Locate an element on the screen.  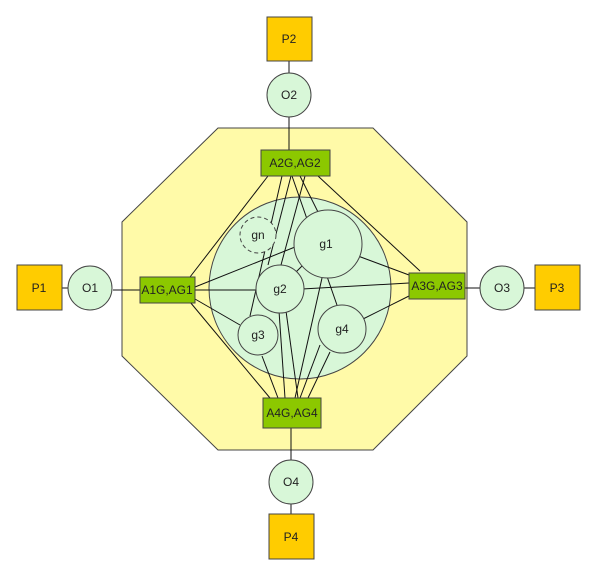
port-p4: P4 is located at coordinates (291, 536).